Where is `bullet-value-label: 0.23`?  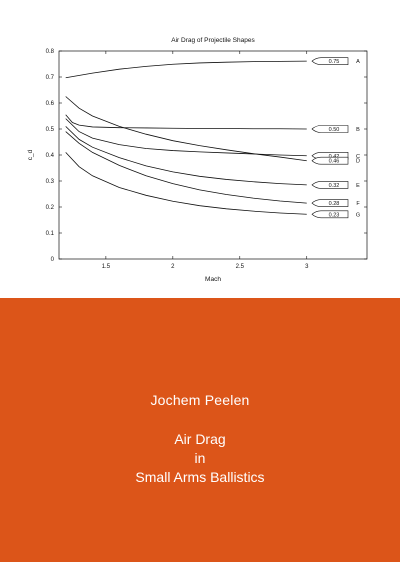
bullet-value-label: 0.23 is located at coordinates (334, 215).